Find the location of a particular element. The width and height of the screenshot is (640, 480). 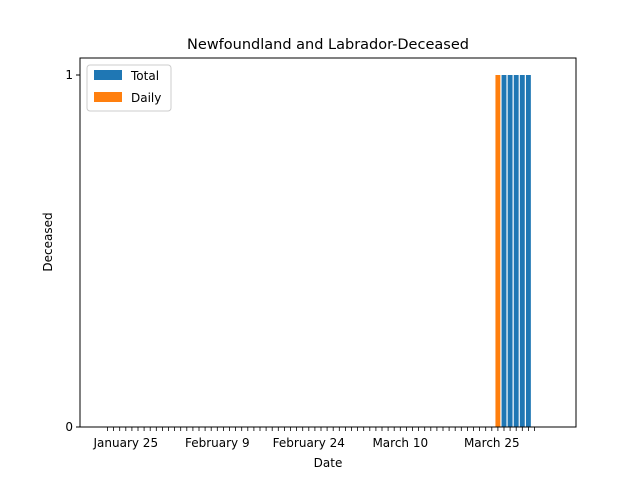

bars-group is located at coordinates (513, 251).